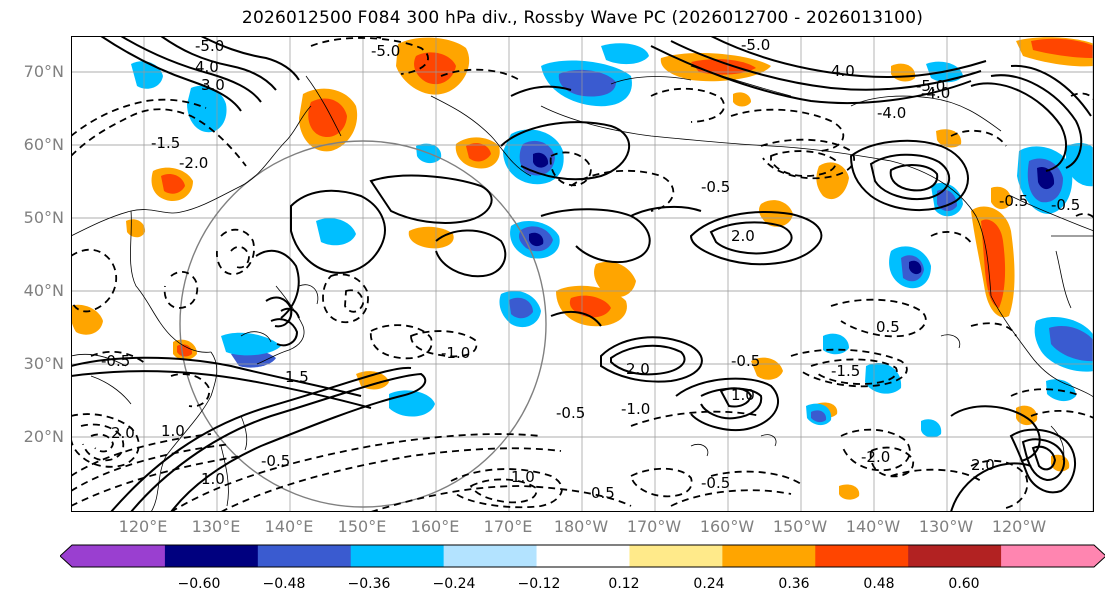 The height and width of the screenshot is (604, 1105). What do you see at coordinates (43, 71) in the screenshot?
I see `lat-label-70n: 70°N` at bounding box center [43, 71].